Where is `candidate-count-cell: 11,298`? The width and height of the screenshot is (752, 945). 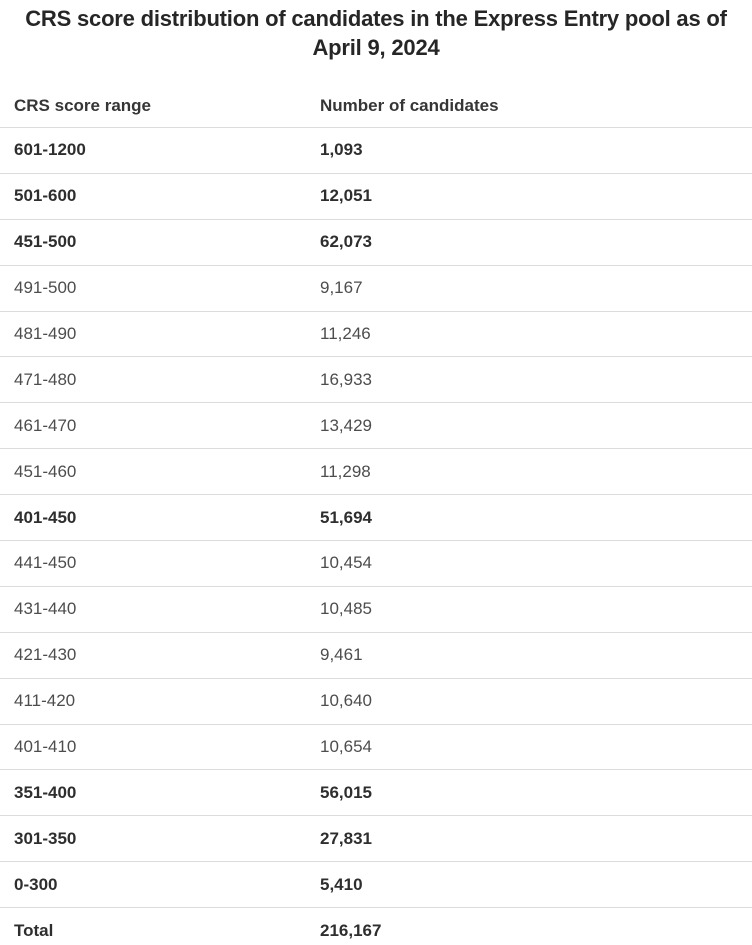
candidate-count-cell: 11,298 is located at coordinates (345, 471).